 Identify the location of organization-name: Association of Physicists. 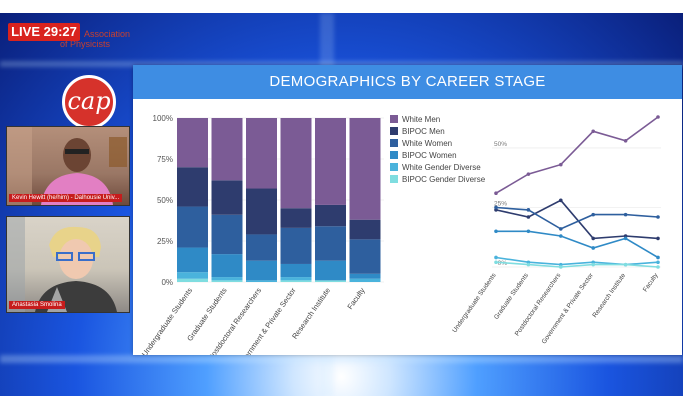
(95, 39).